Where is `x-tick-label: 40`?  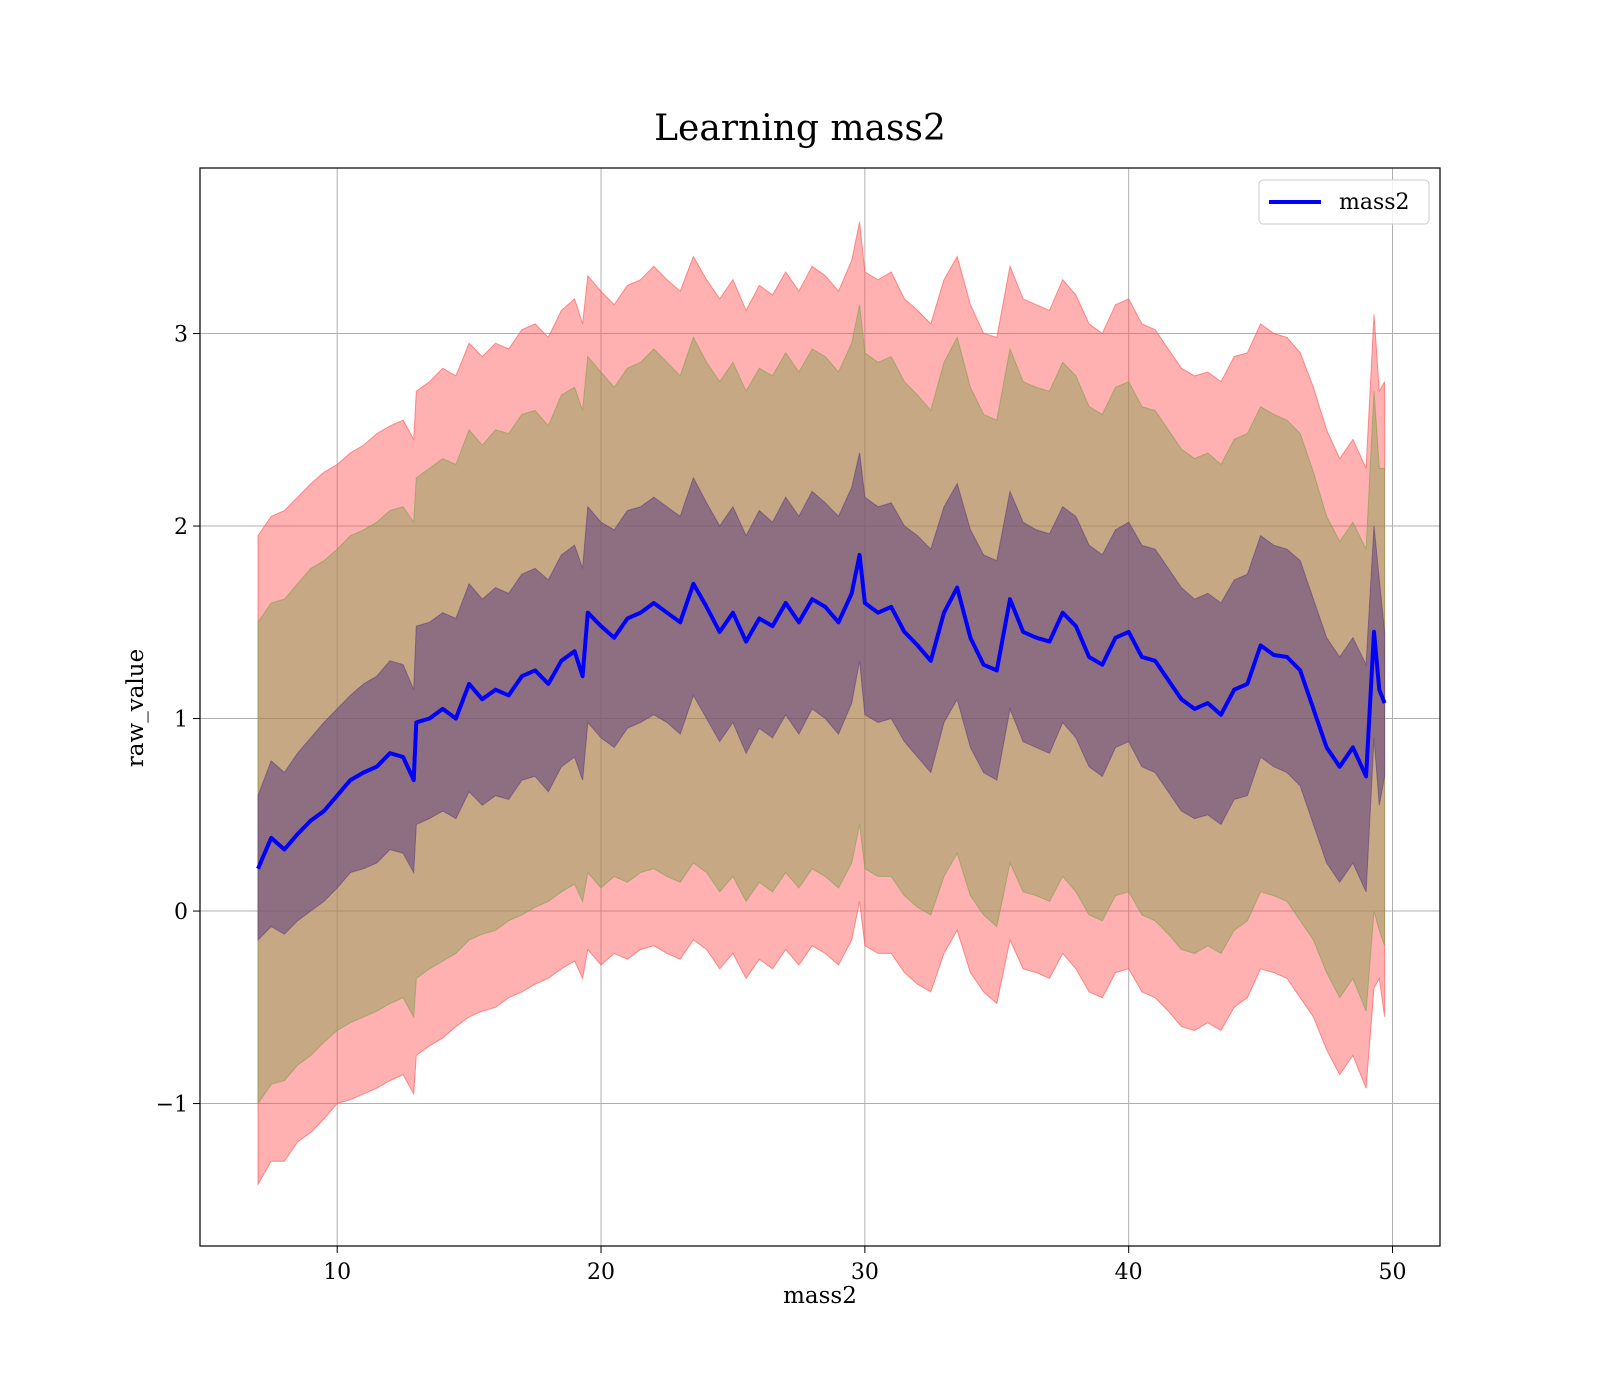
x-tick-label: 40 is located at coordinates (1129, 1272).